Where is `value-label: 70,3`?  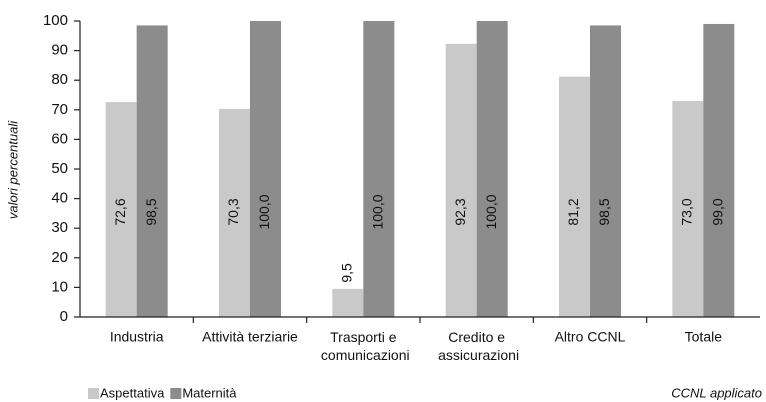 value-label: 70,3 is located at coordinates (233, 211).